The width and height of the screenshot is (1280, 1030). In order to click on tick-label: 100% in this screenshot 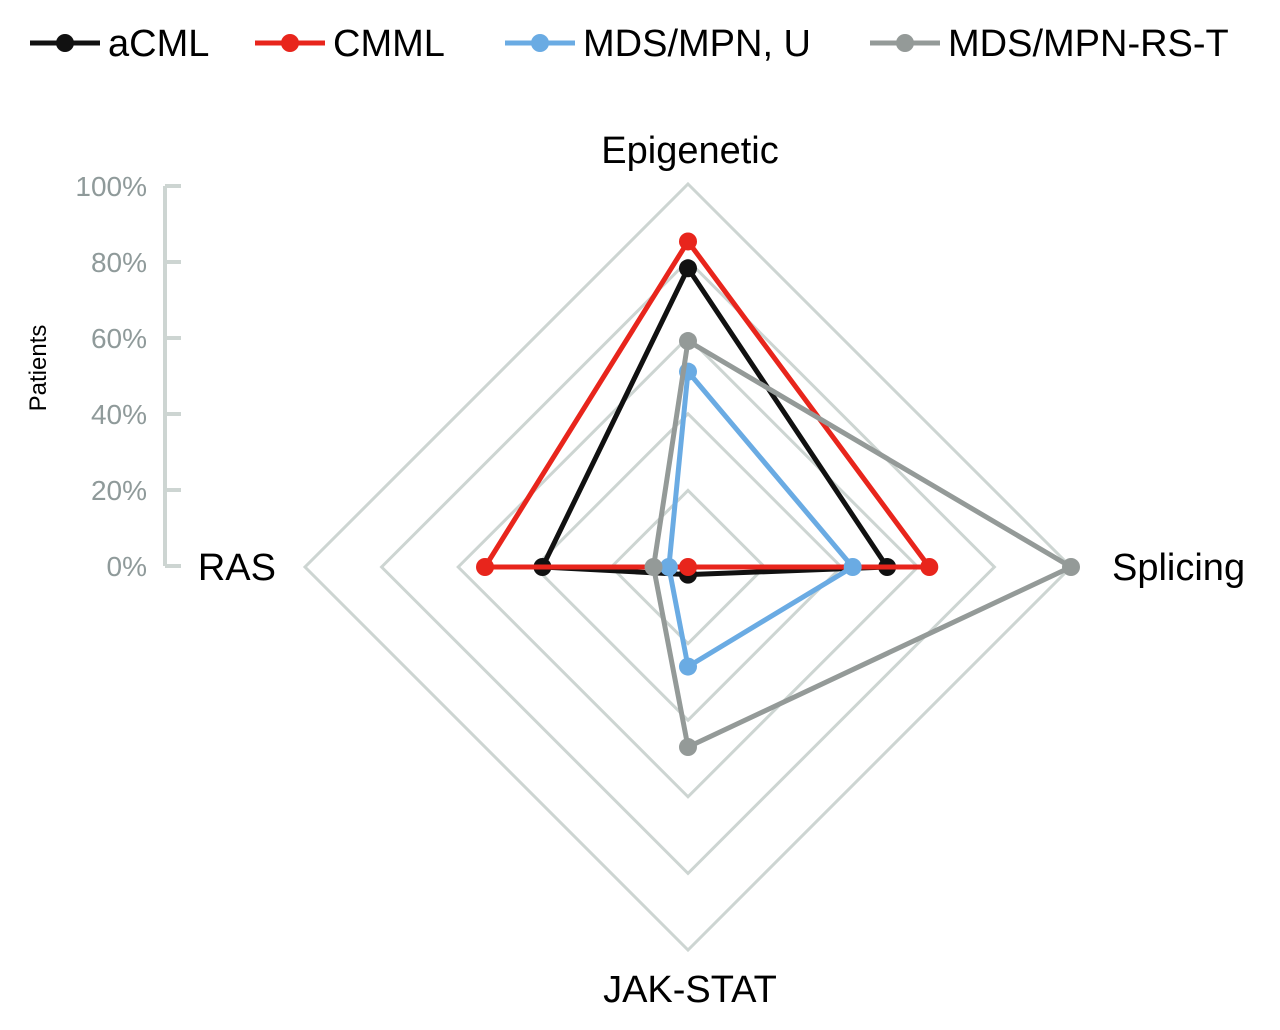, I will do `click(111, 186)`.